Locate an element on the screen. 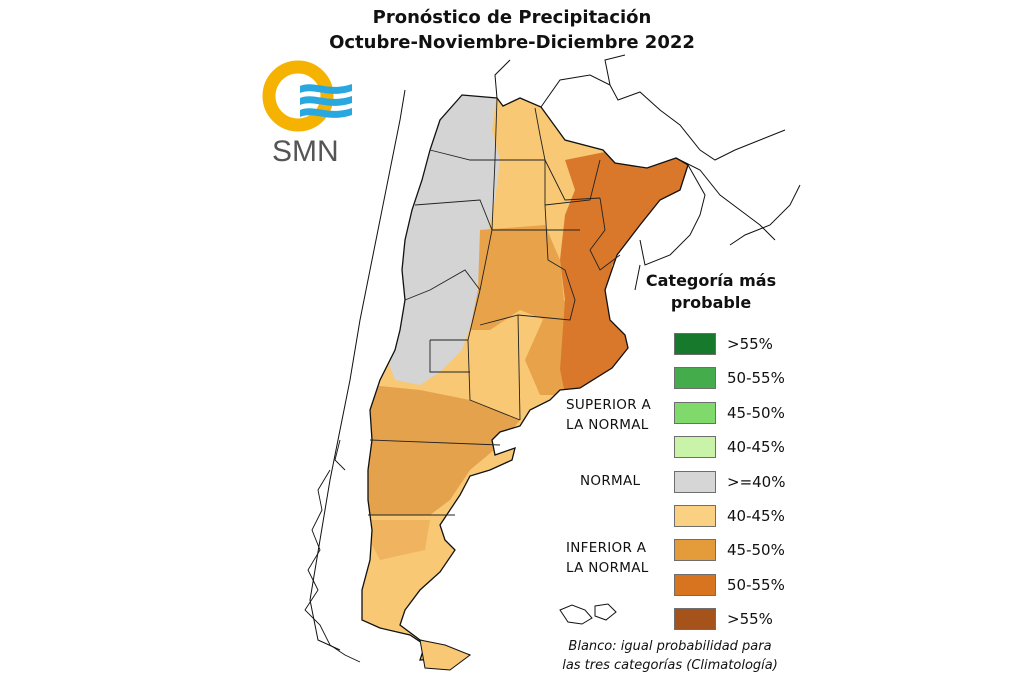 Image resolution: width=1024 pixels, height=683 pixels. legend-group-superior-line2: LA NORMAL is located at coordinates (607, 425).